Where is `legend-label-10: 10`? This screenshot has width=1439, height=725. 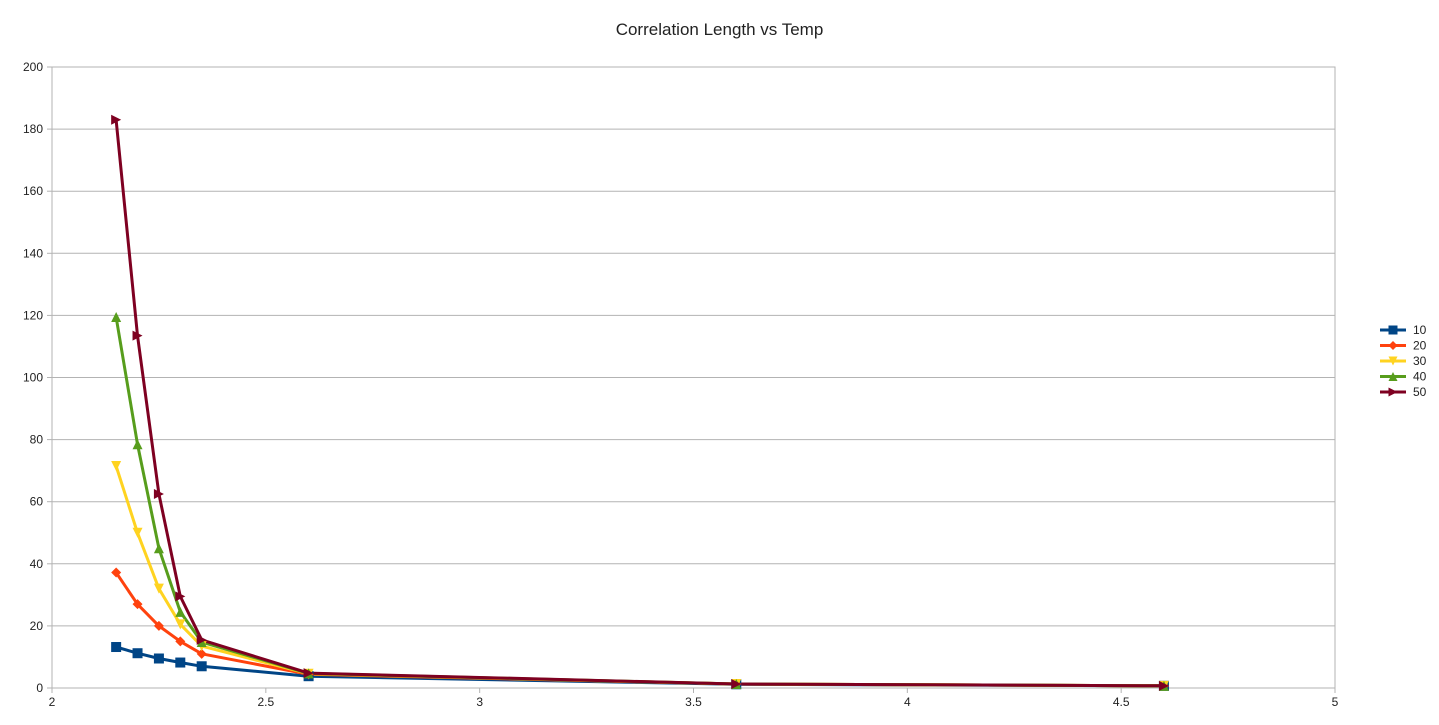 legend-label-10: 10 is located at coordinates (1420, 330).